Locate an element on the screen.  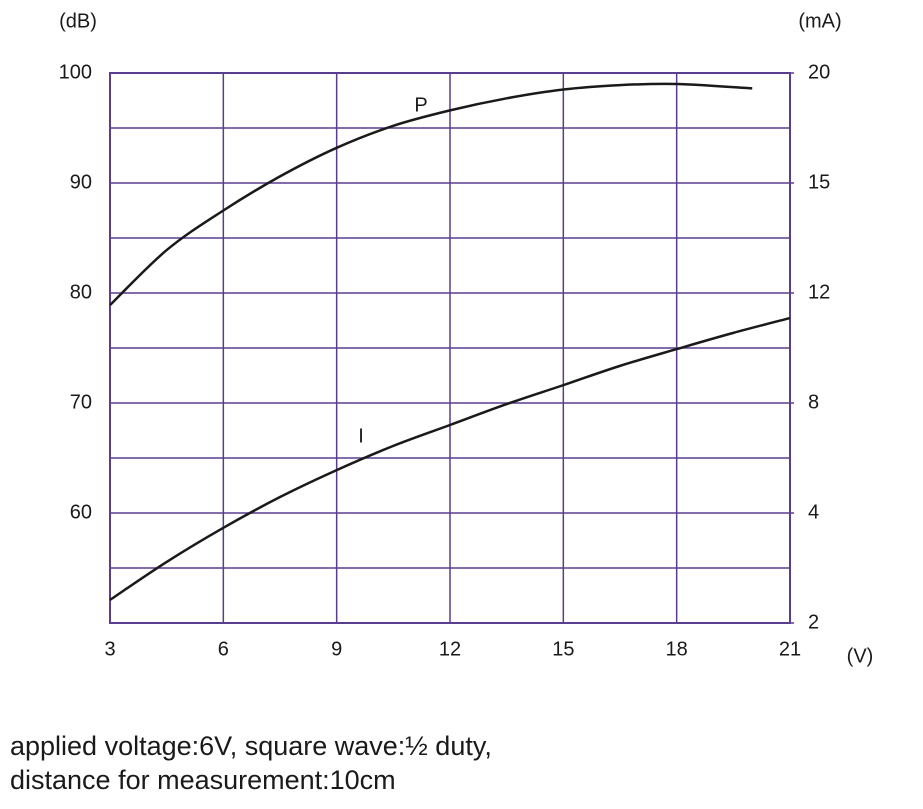
note: distance for measurement:10cm is located at coordinates (203, 780).